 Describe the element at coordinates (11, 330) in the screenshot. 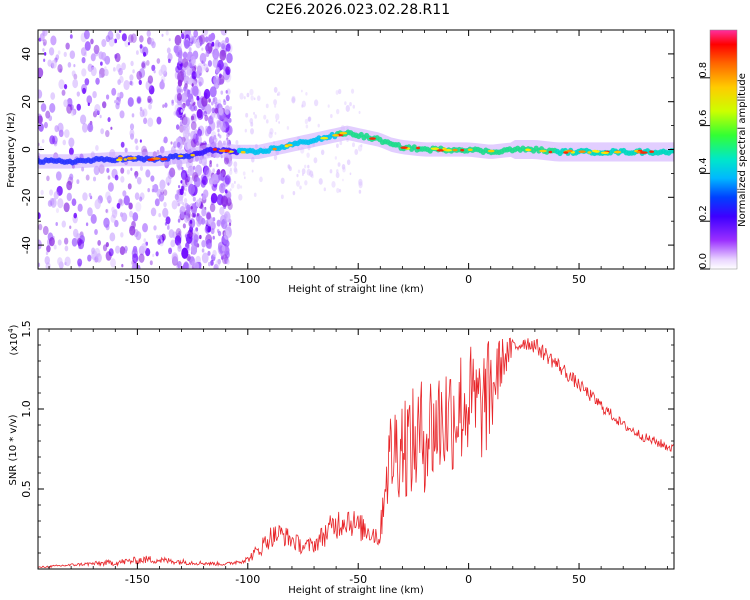

I see `snr-scale-exponent: 4` at that location.